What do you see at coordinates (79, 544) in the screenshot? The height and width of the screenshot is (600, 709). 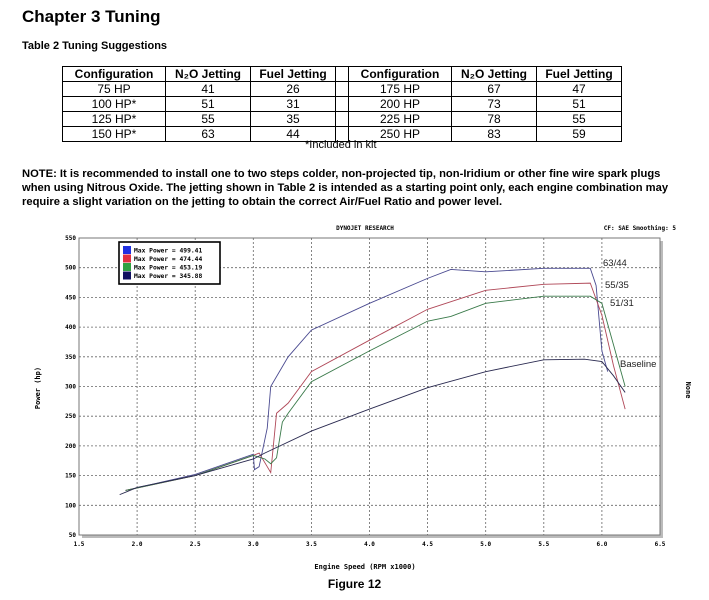 I see `x-tick-label: 1.5` at bounding box center [79, 544].